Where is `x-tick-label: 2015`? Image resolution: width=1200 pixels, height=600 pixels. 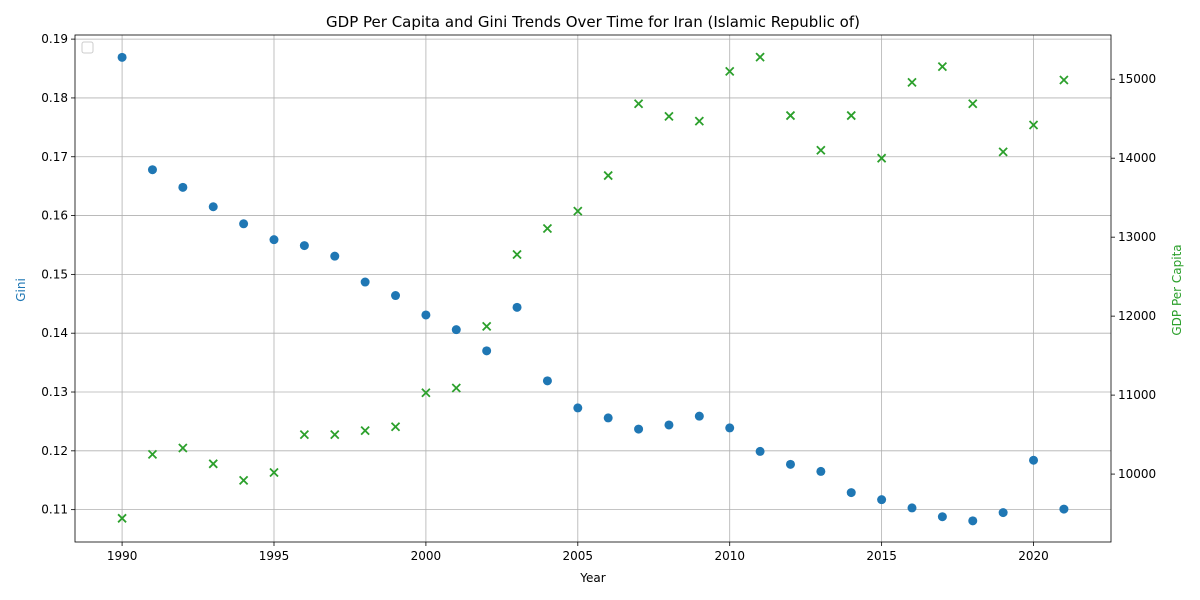
x-tick-label: 2015 is located at coordinates (881, 556).